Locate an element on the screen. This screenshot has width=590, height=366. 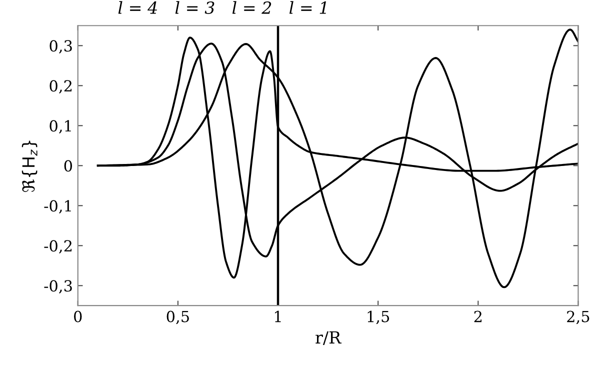
text: l = 3 is located at coordinates (194, 7).